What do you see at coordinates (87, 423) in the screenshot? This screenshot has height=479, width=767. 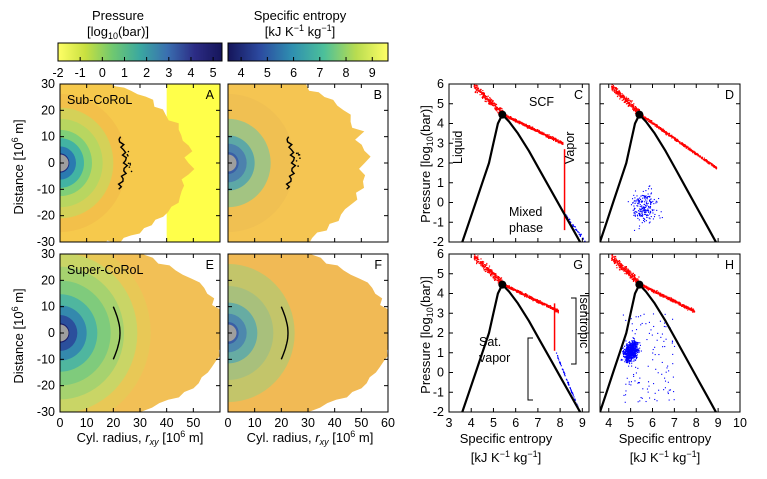 I see `map-xtick-label: 10` at bounding box center [87, 423].